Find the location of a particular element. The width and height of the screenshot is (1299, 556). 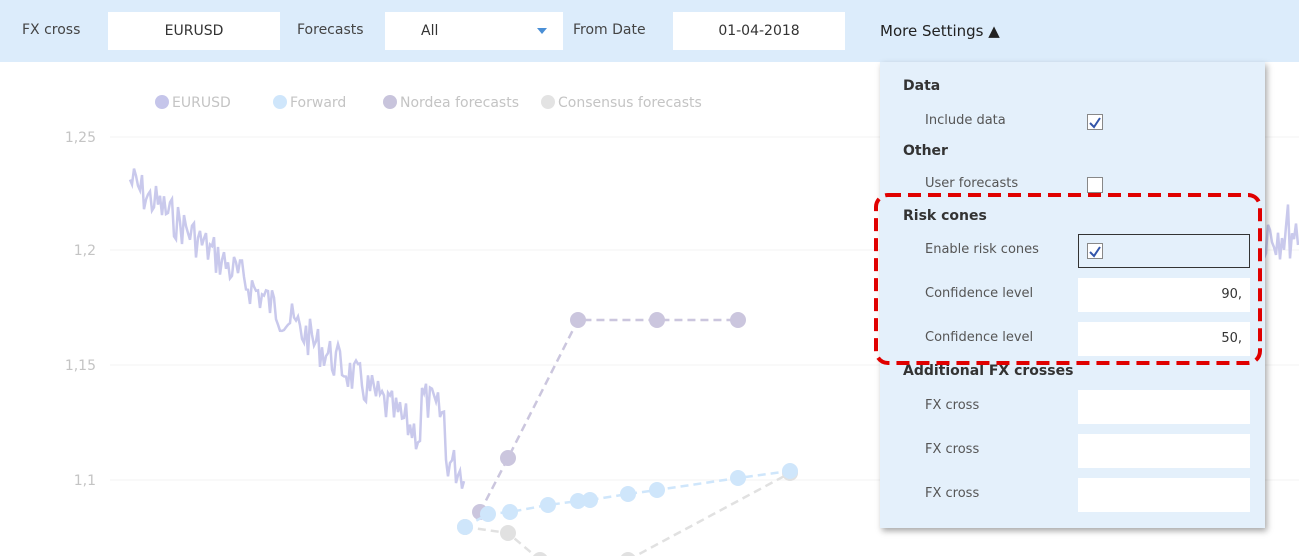

label: FX cross is located at coordinates (51, 30).